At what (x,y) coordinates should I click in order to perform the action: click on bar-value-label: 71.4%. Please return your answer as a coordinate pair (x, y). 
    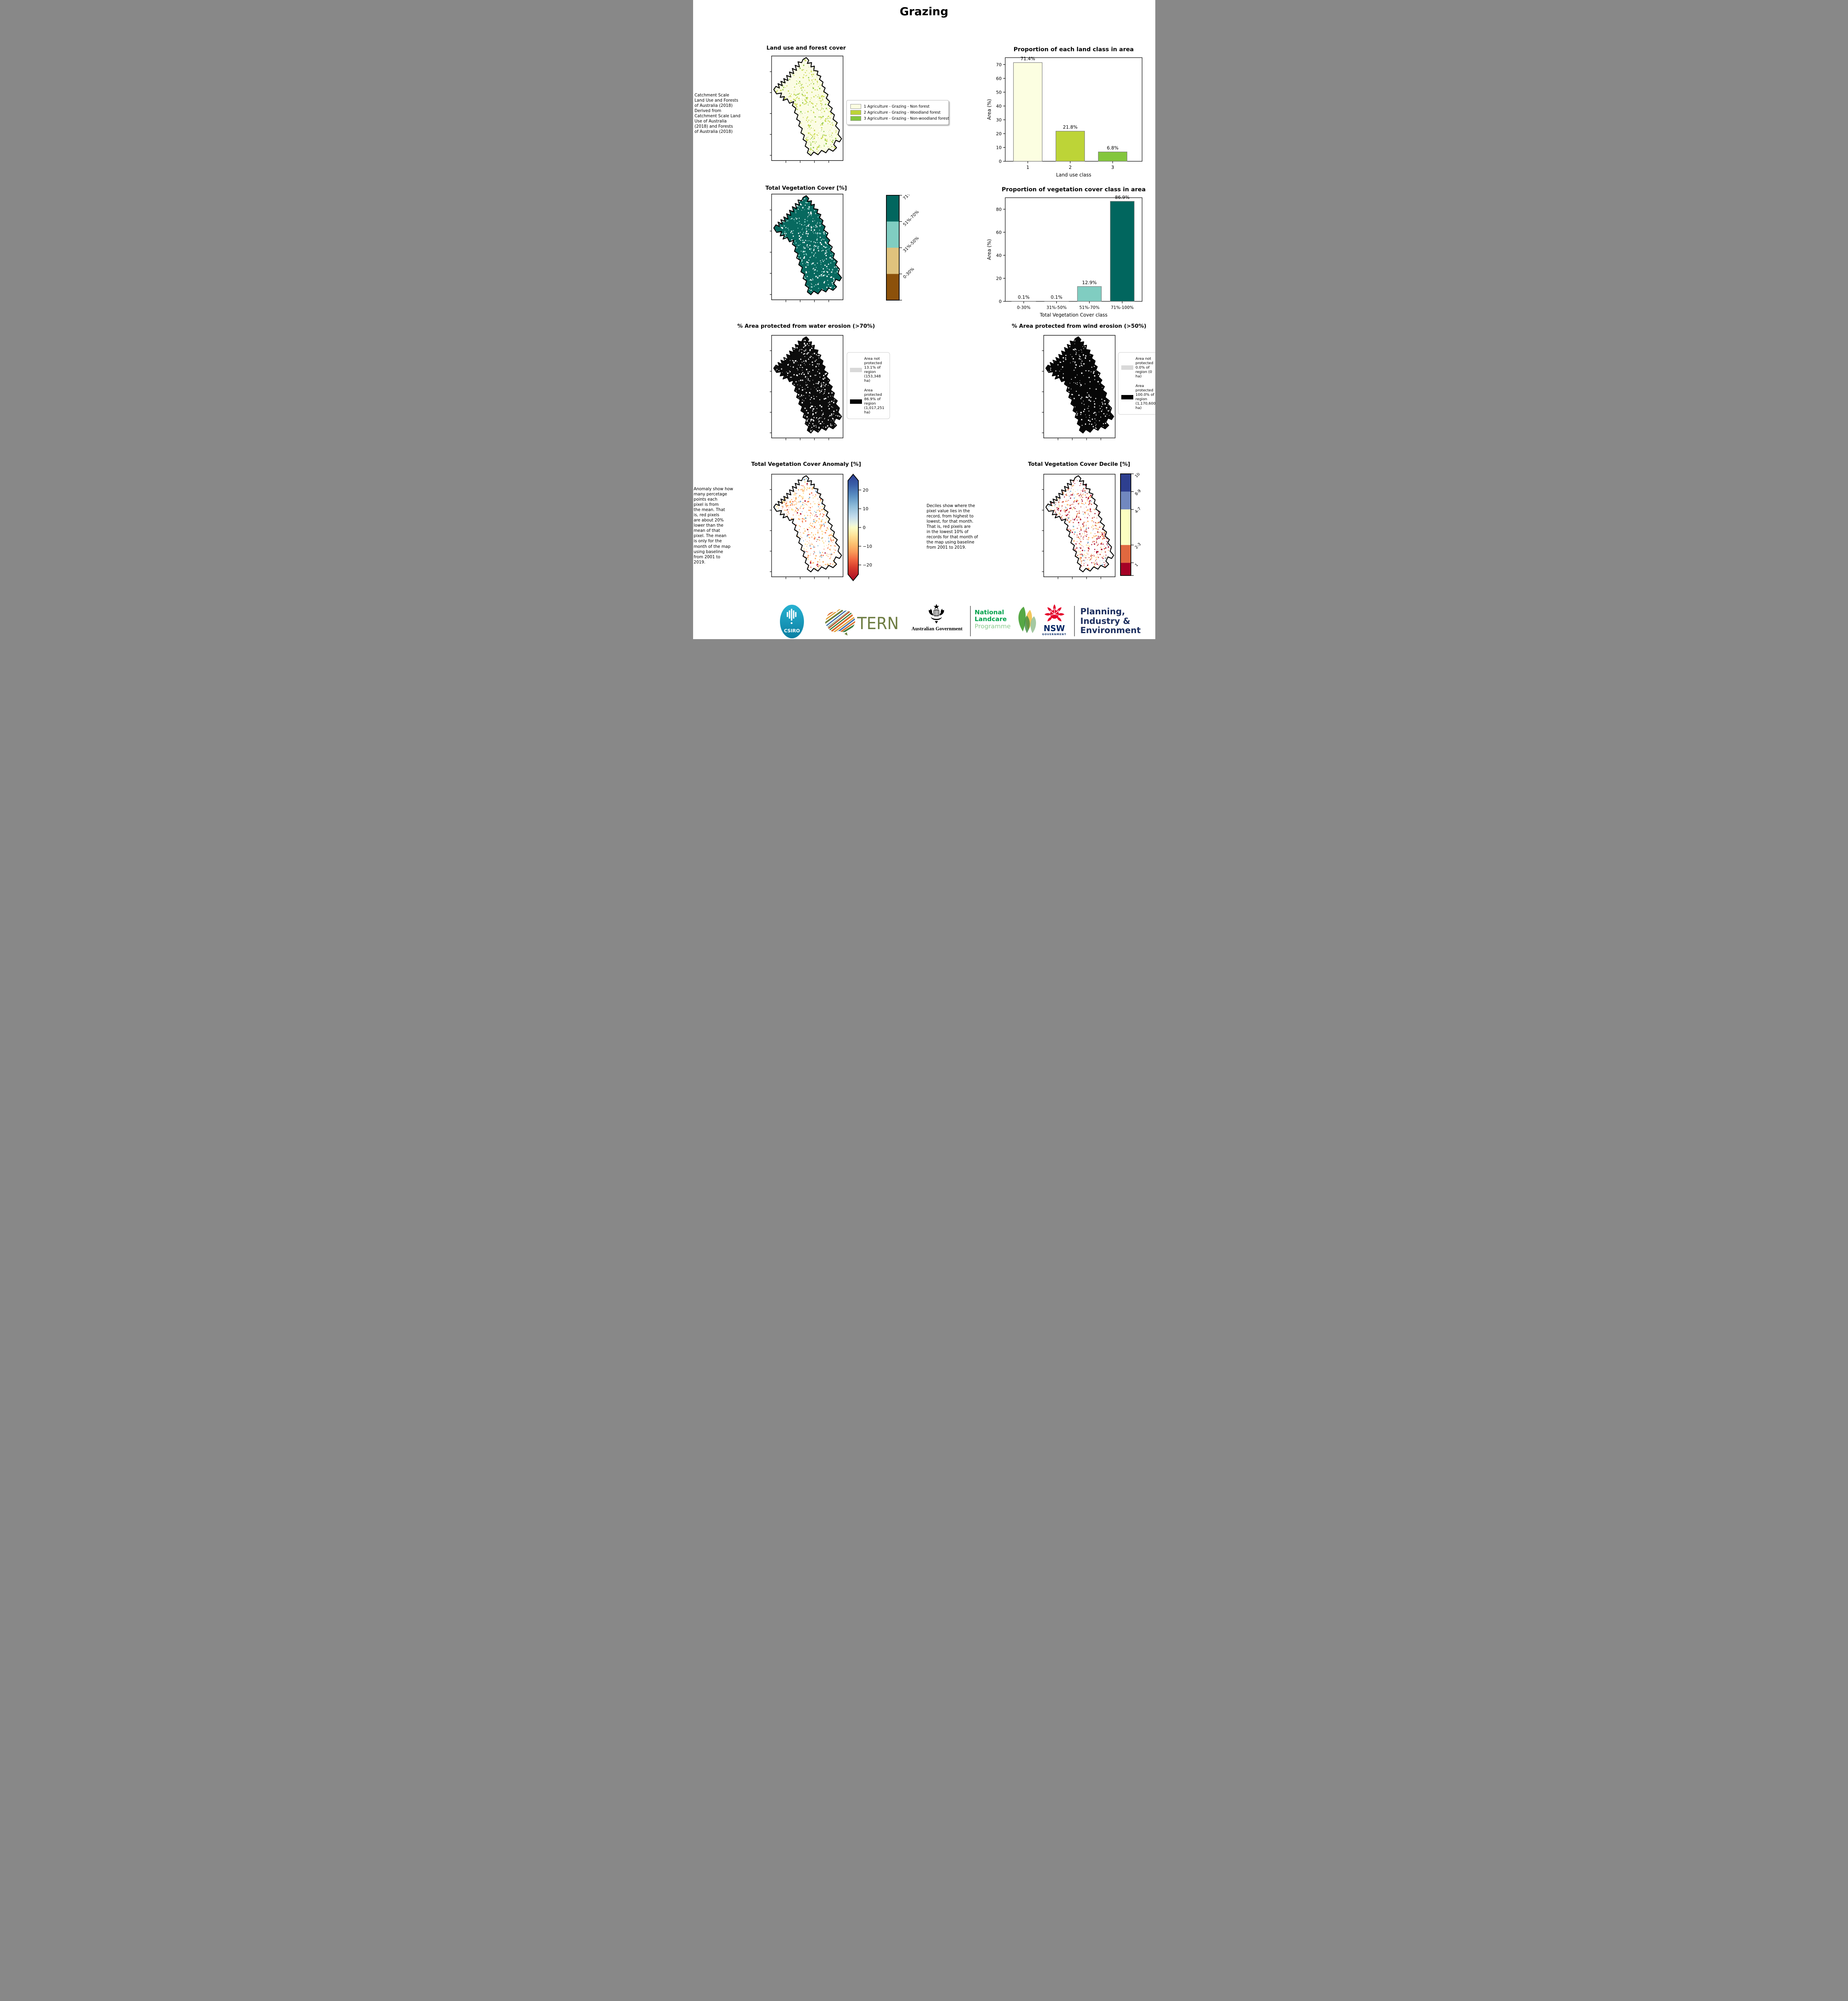
    Looking at the image, I should click on (1027, 58).